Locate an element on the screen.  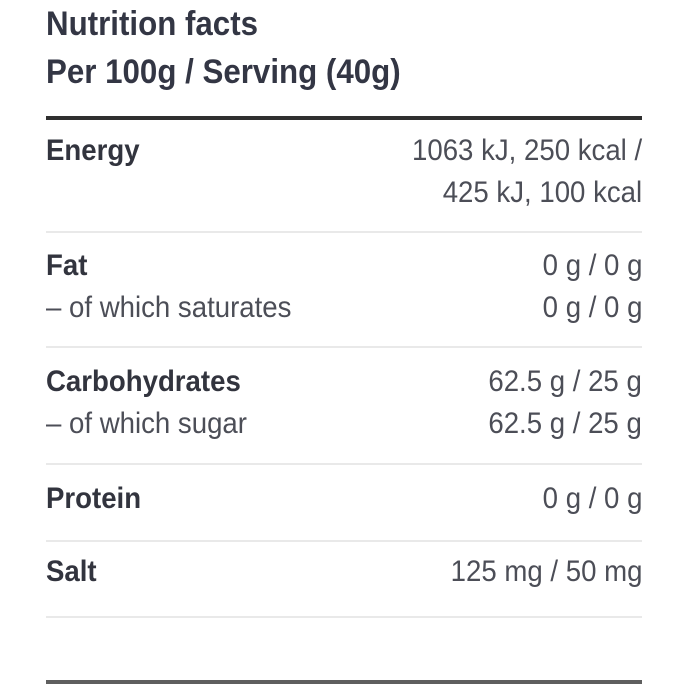
row-carbohydrates: Carbohydrates 62.5 g / 25 g is located at coordinates (344, 382).